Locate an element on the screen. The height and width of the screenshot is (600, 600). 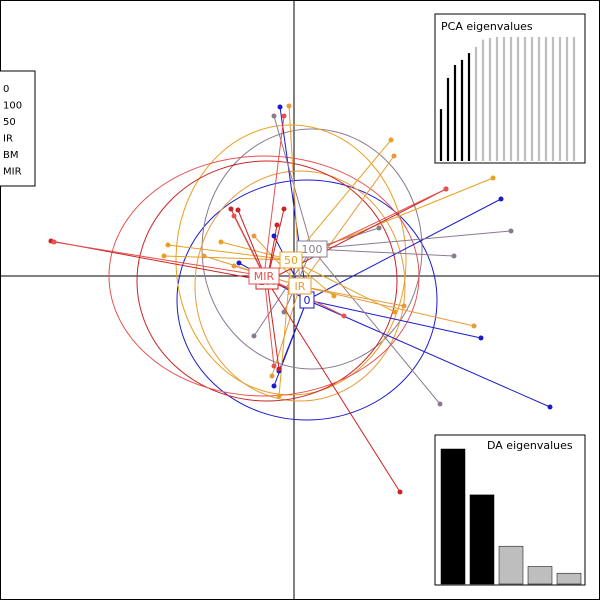
group-label-text-IR: IR is located at coordinates (300, 286).